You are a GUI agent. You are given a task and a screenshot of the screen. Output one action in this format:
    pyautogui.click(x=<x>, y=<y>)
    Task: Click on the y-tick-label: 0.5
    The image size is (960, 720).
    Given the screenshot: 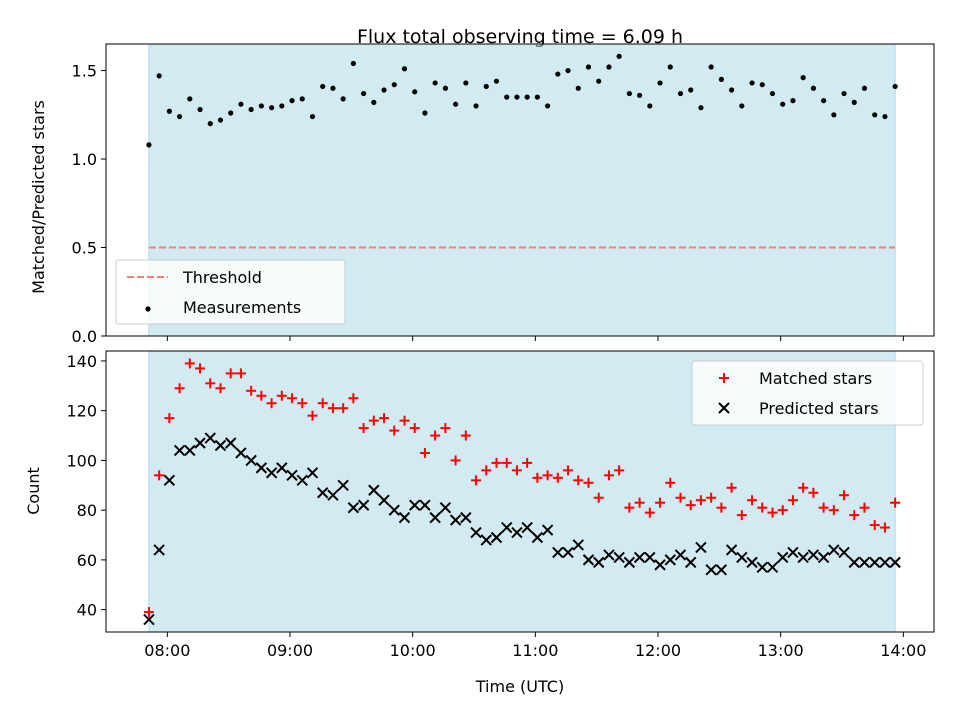 What is the action you would take?
    pyautogui.click(x=84, y=248)
    